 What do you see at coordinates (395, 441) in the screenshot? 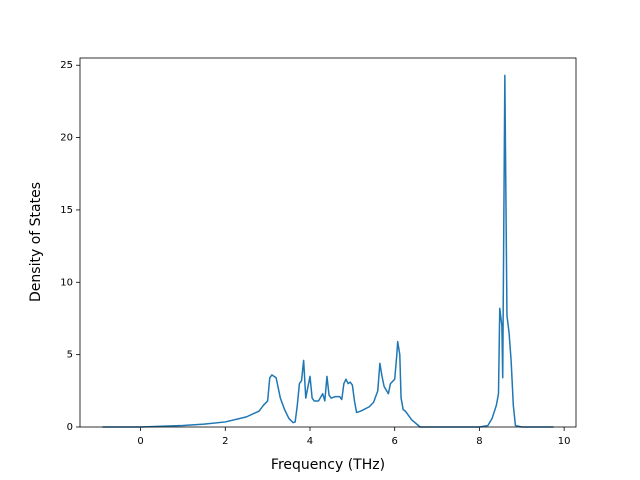
I see `x-tick-label: 6` at bounding box center [395, 441].